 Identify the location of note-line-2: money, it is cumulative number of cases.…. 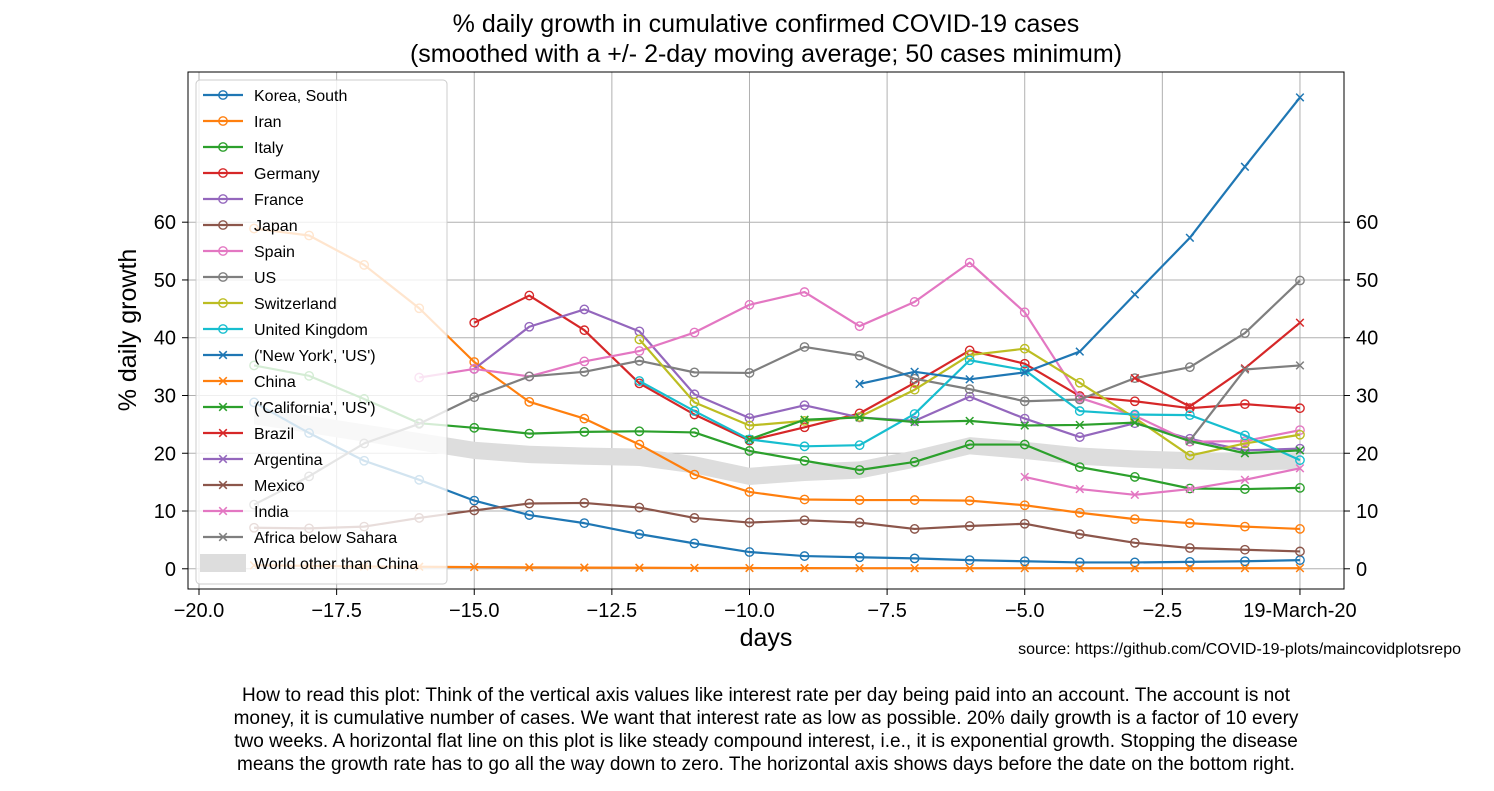
(766, 718).